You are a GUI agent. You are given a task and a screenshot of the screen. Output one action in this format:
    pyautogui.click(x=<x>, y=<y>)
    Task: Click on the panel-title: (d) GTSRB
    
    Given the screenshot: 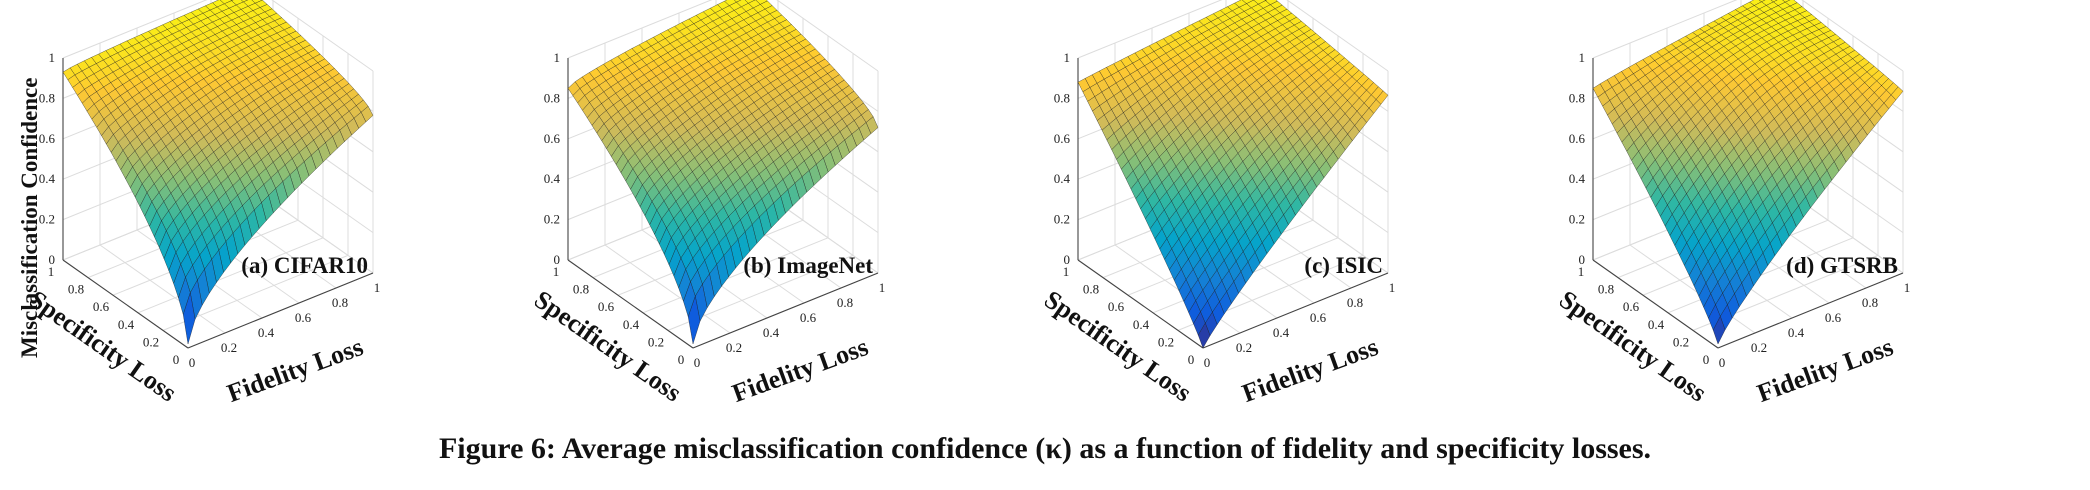 What is the action you would take?
    pyautogui.click(x=1842, y=265)
    